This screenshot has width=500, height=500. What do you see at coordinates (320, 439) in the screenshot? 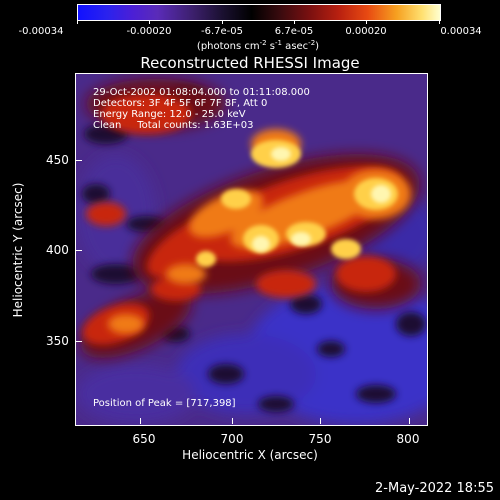
I see `x-tick-label: 750` at bounding box center [320, 439].